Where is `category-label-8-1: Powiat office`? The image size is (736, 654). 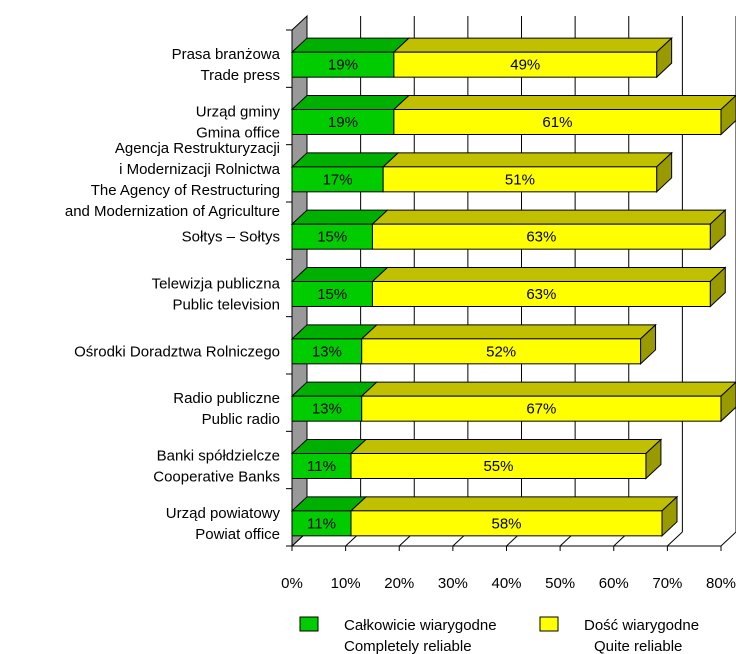 category-label-8-1: Powiat office is located at coordinates (237, 534).